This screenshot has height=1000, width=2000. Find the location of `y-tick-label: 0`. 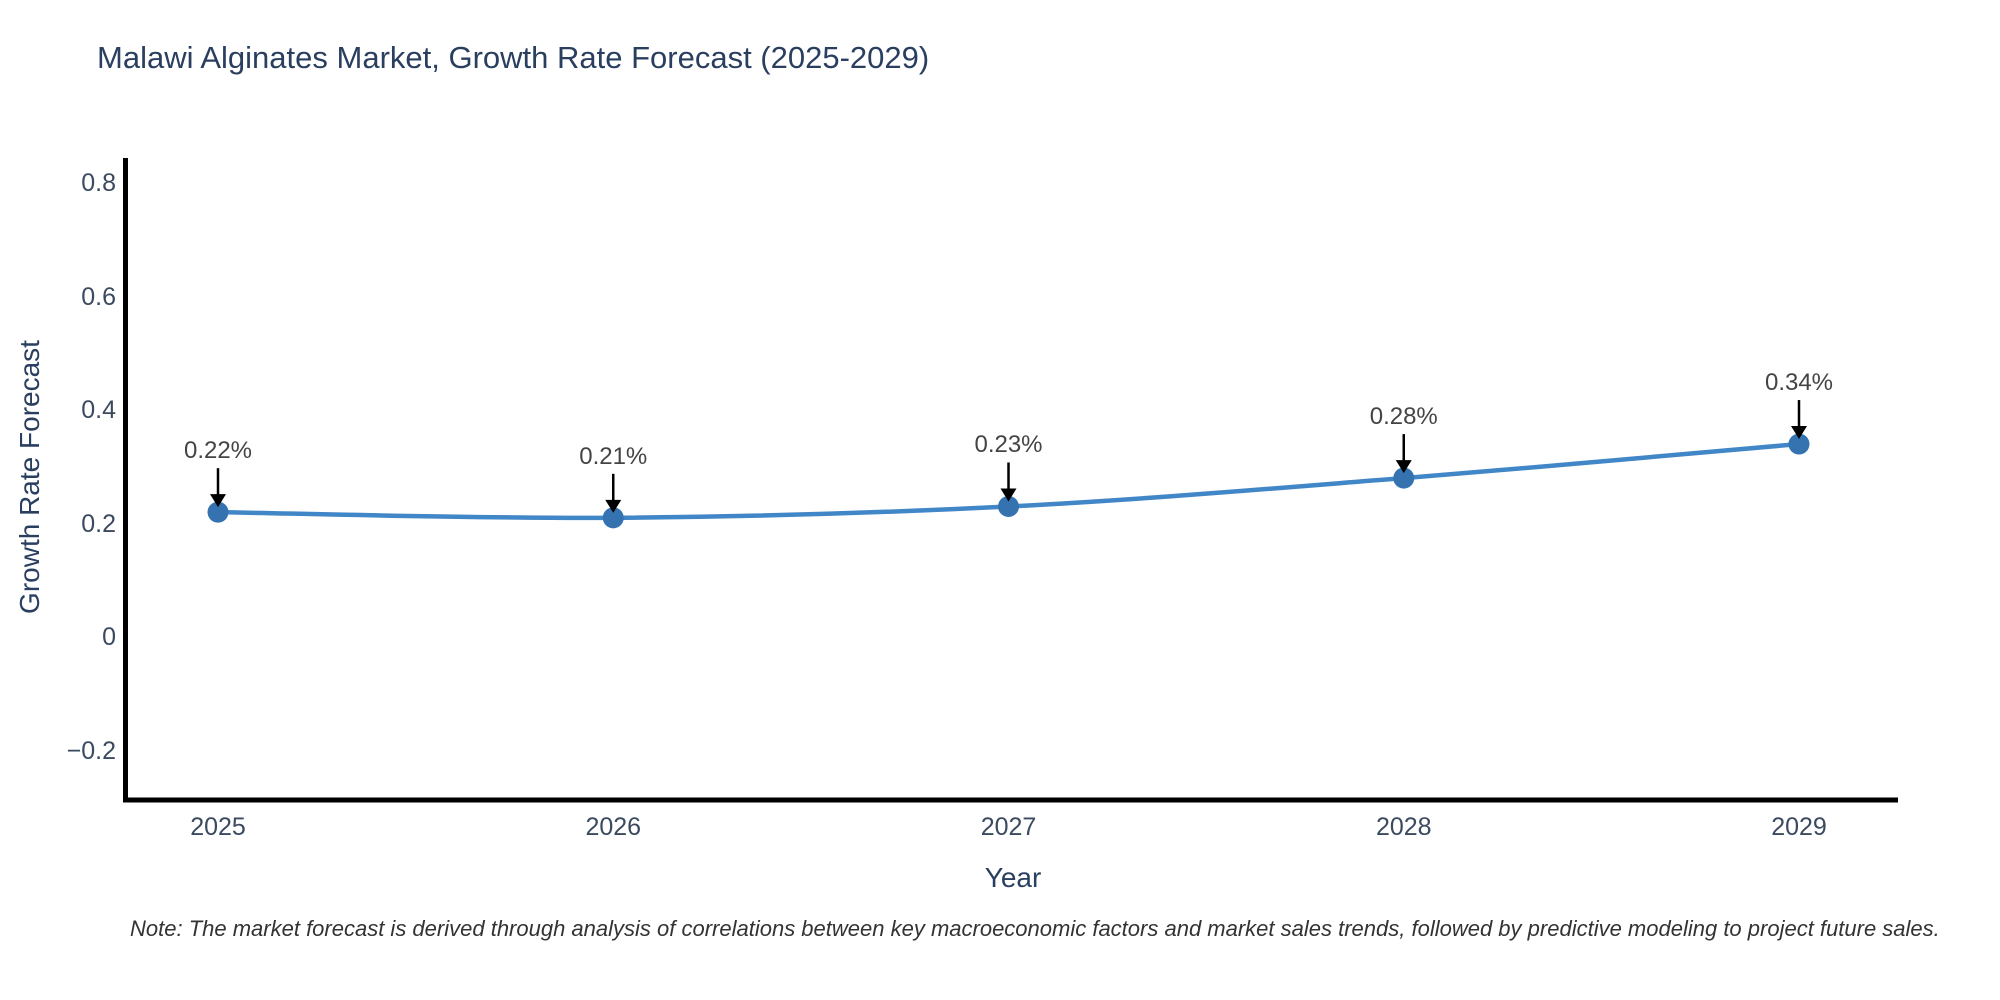

y-tick-label: 0 is located at coordinates (109, 637).